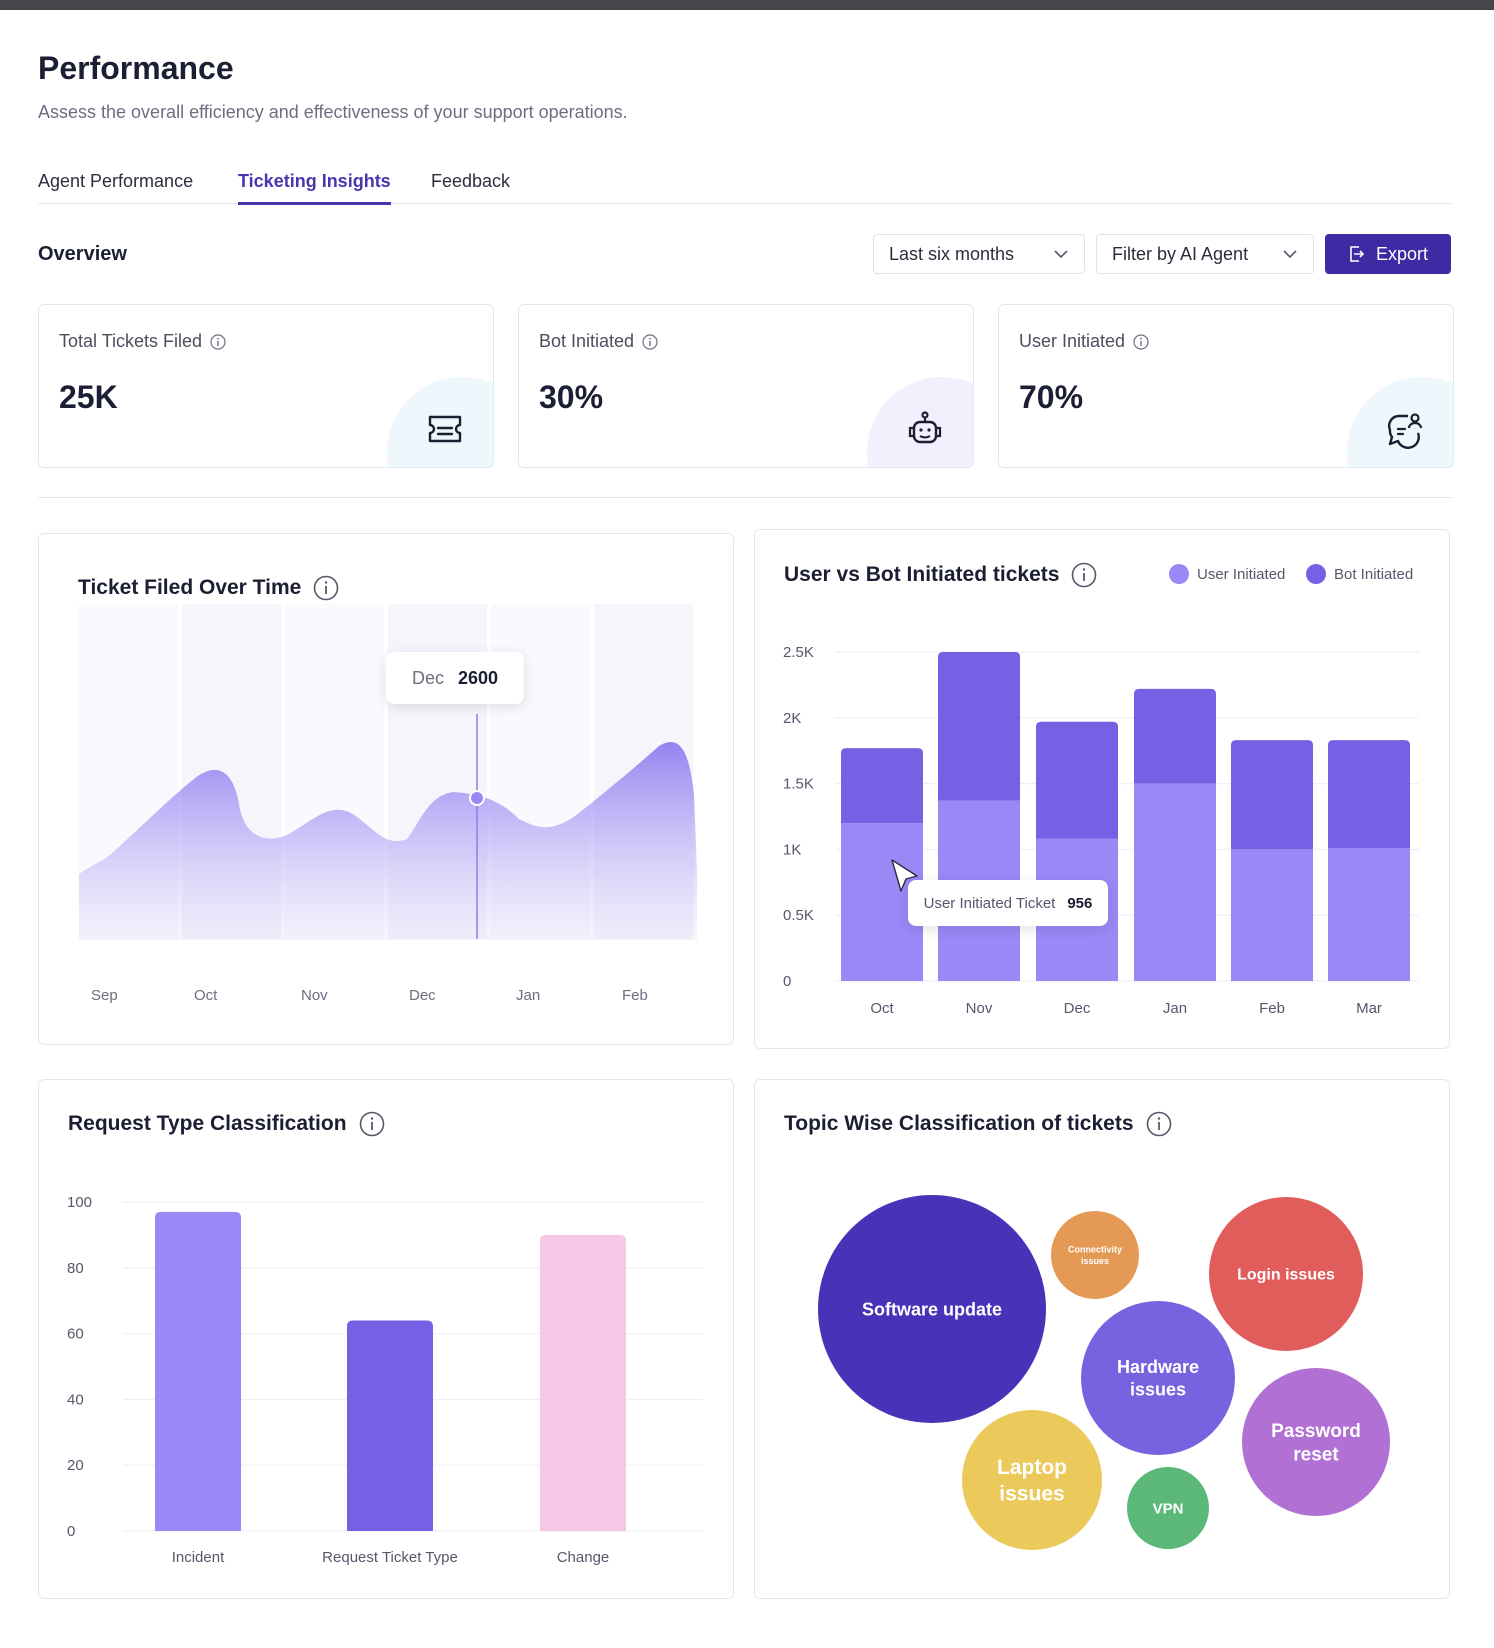  Describe the element at coordinates (1072, 341) in the screenshot. I see `kpi-label: User Initiated` at that location.